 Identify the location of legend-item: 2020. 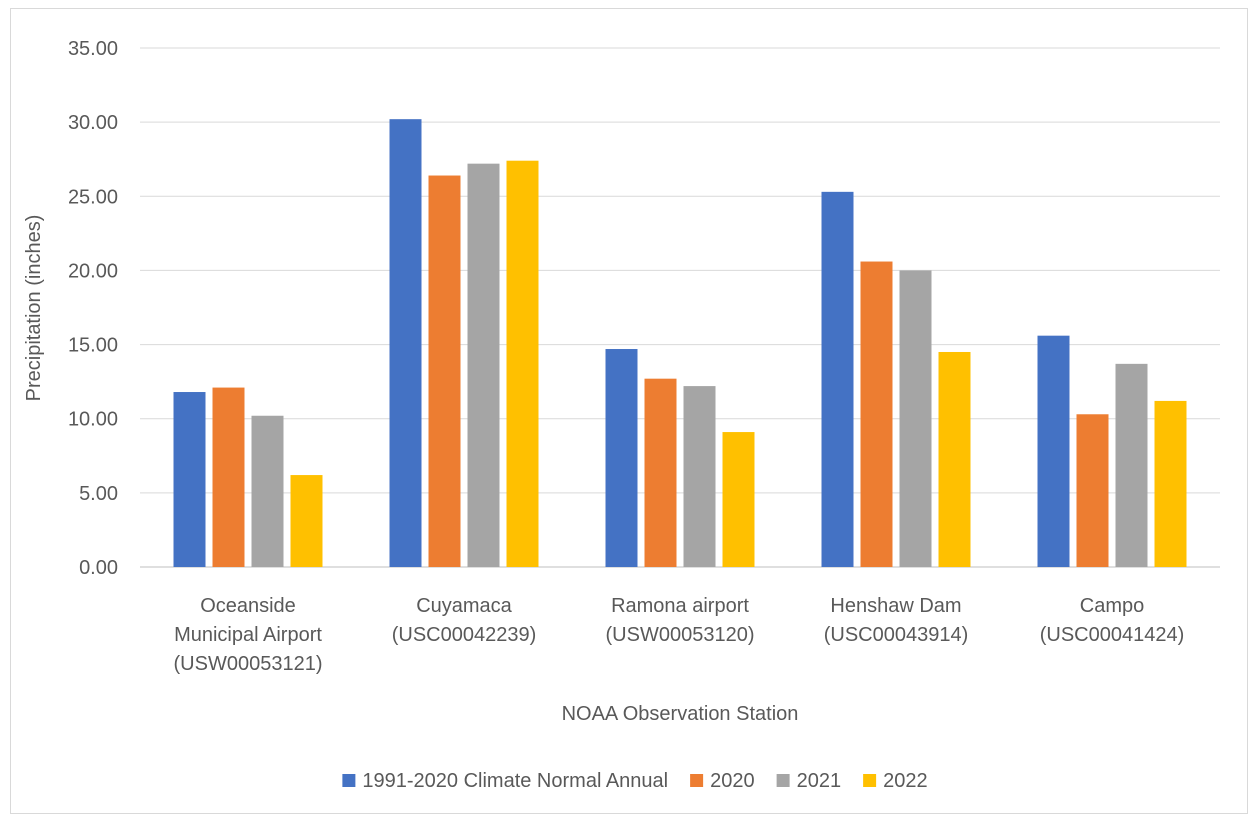
(722, 781).